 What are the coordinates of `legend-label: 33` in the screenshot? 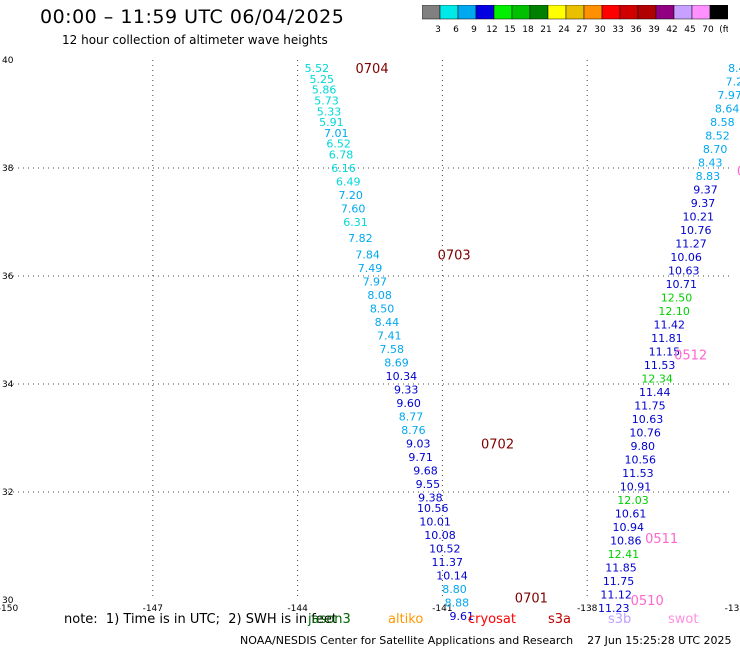 It's located at (617, 30).